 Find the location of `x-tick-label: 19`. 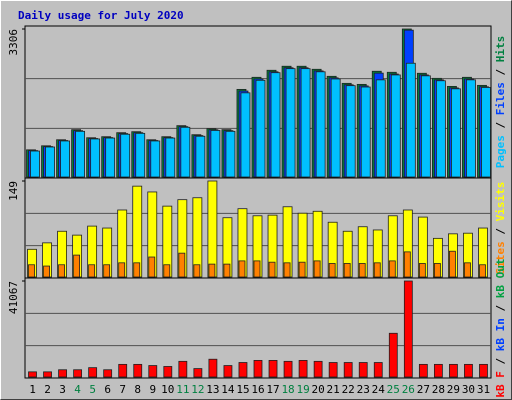

x-tick-label: 19 is located at coordinates (302, 389).